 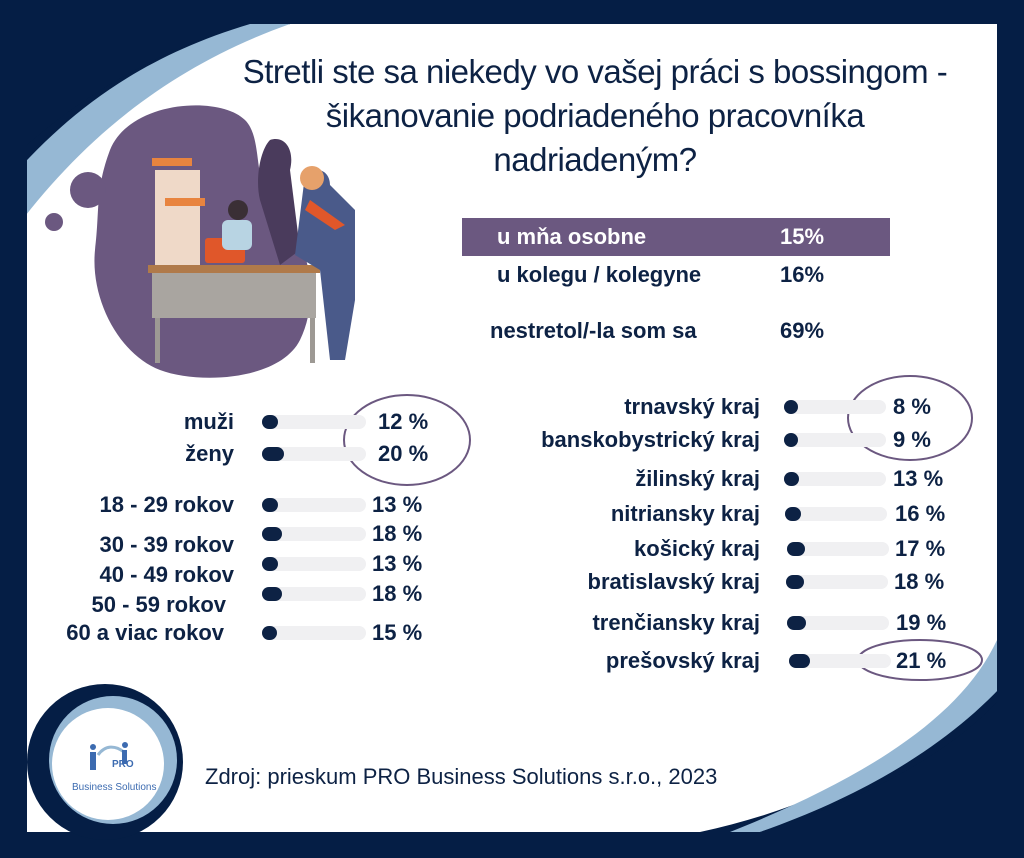 I want to click on bar-row-region-presov: prešovský kraj 21 %, so click(x=500, y=661).